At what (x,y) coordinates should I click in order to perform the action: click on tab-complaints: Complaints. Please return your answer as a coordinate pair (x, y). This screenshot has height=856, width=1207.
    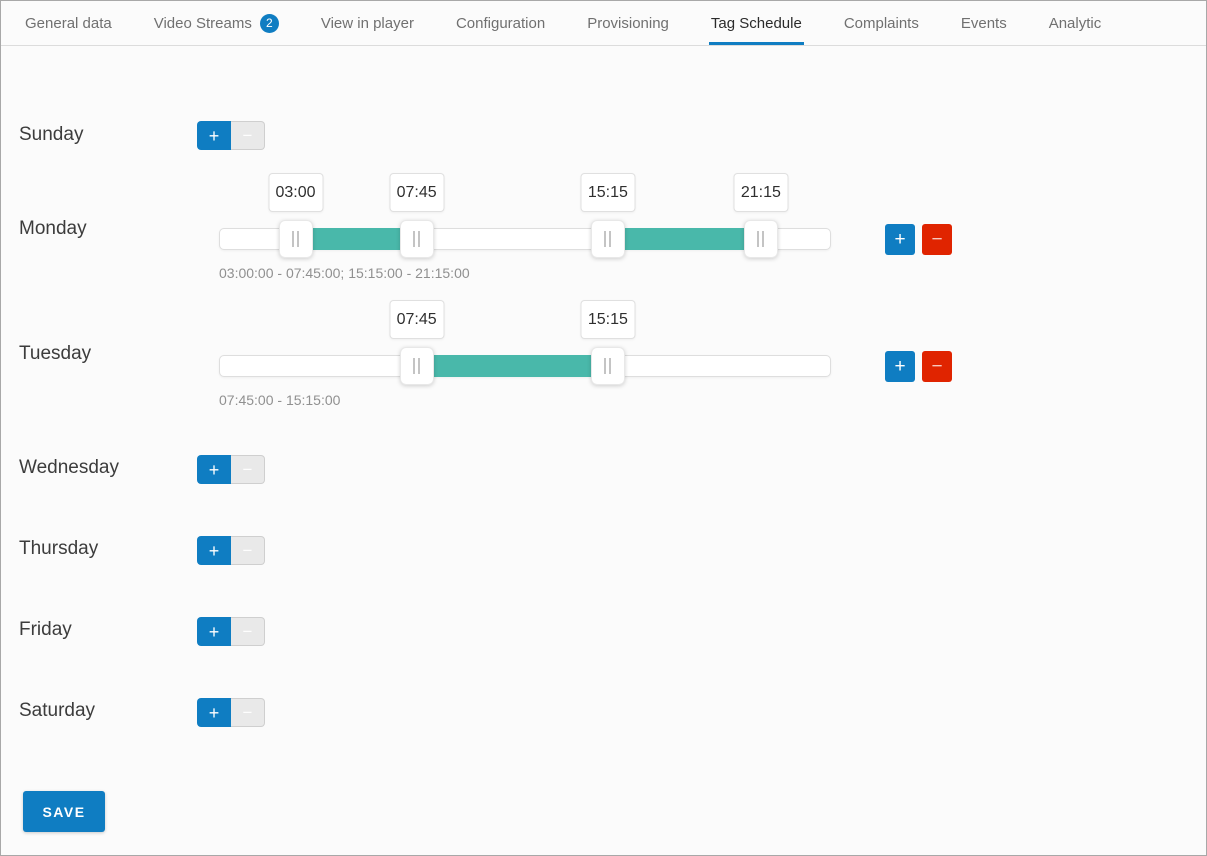
    Looking at the image, I should click on (881, 23).